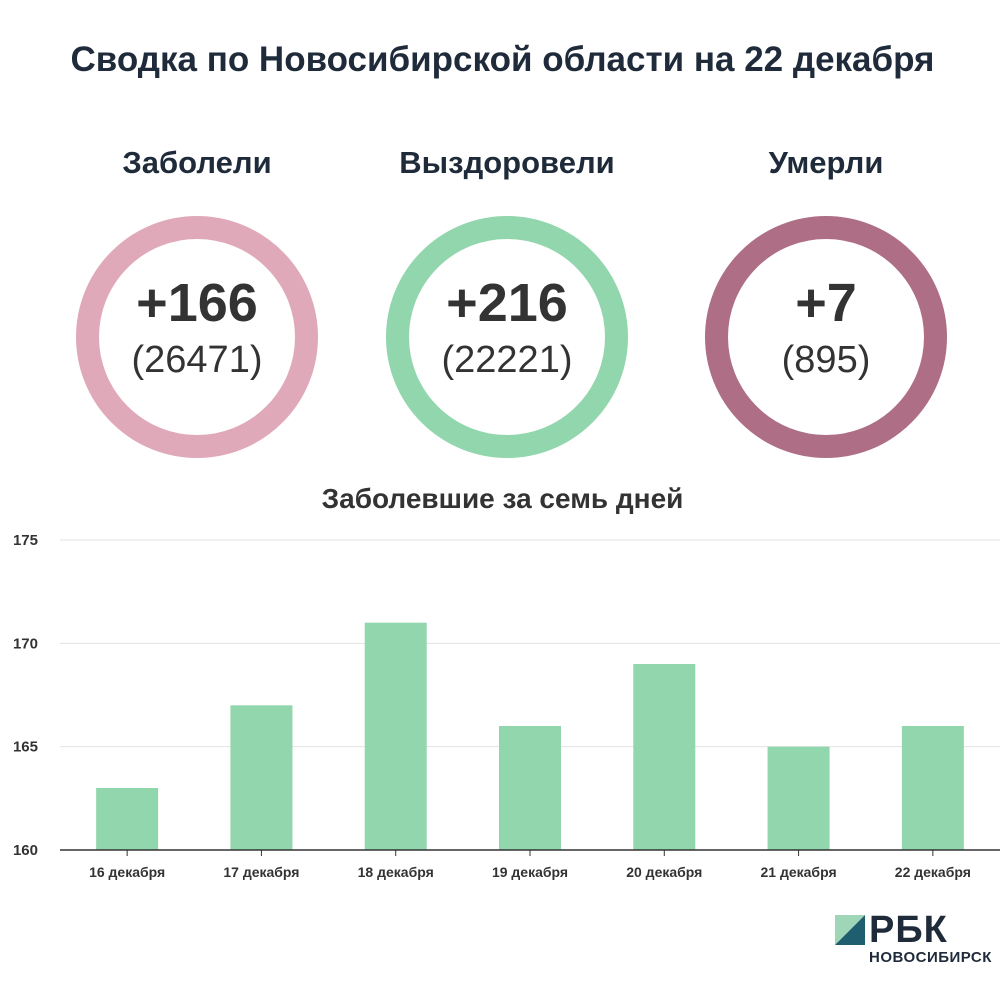  I want to click on x-tick-label: 22 декабря, so click(933, 872).